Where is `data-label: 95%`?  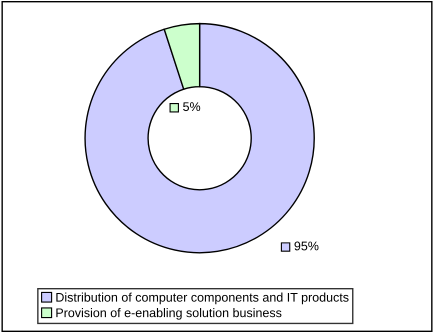 data-label: 95% is located at coordinates (306, 246).